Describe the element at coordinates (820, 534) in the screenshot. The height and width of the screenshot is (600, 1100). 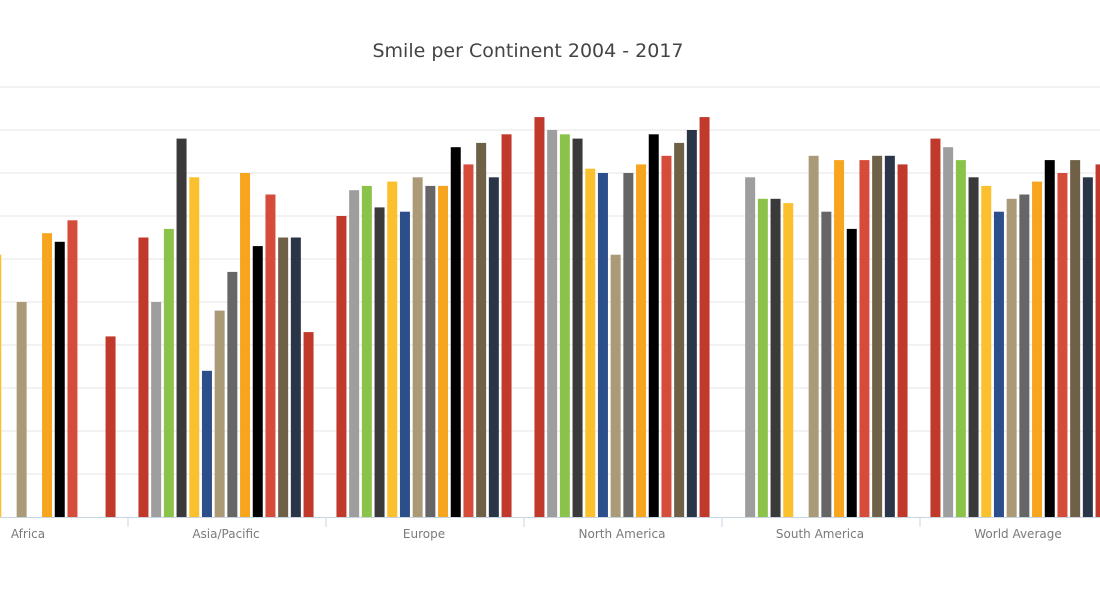
I see `x-tick-label: South America` at that location.